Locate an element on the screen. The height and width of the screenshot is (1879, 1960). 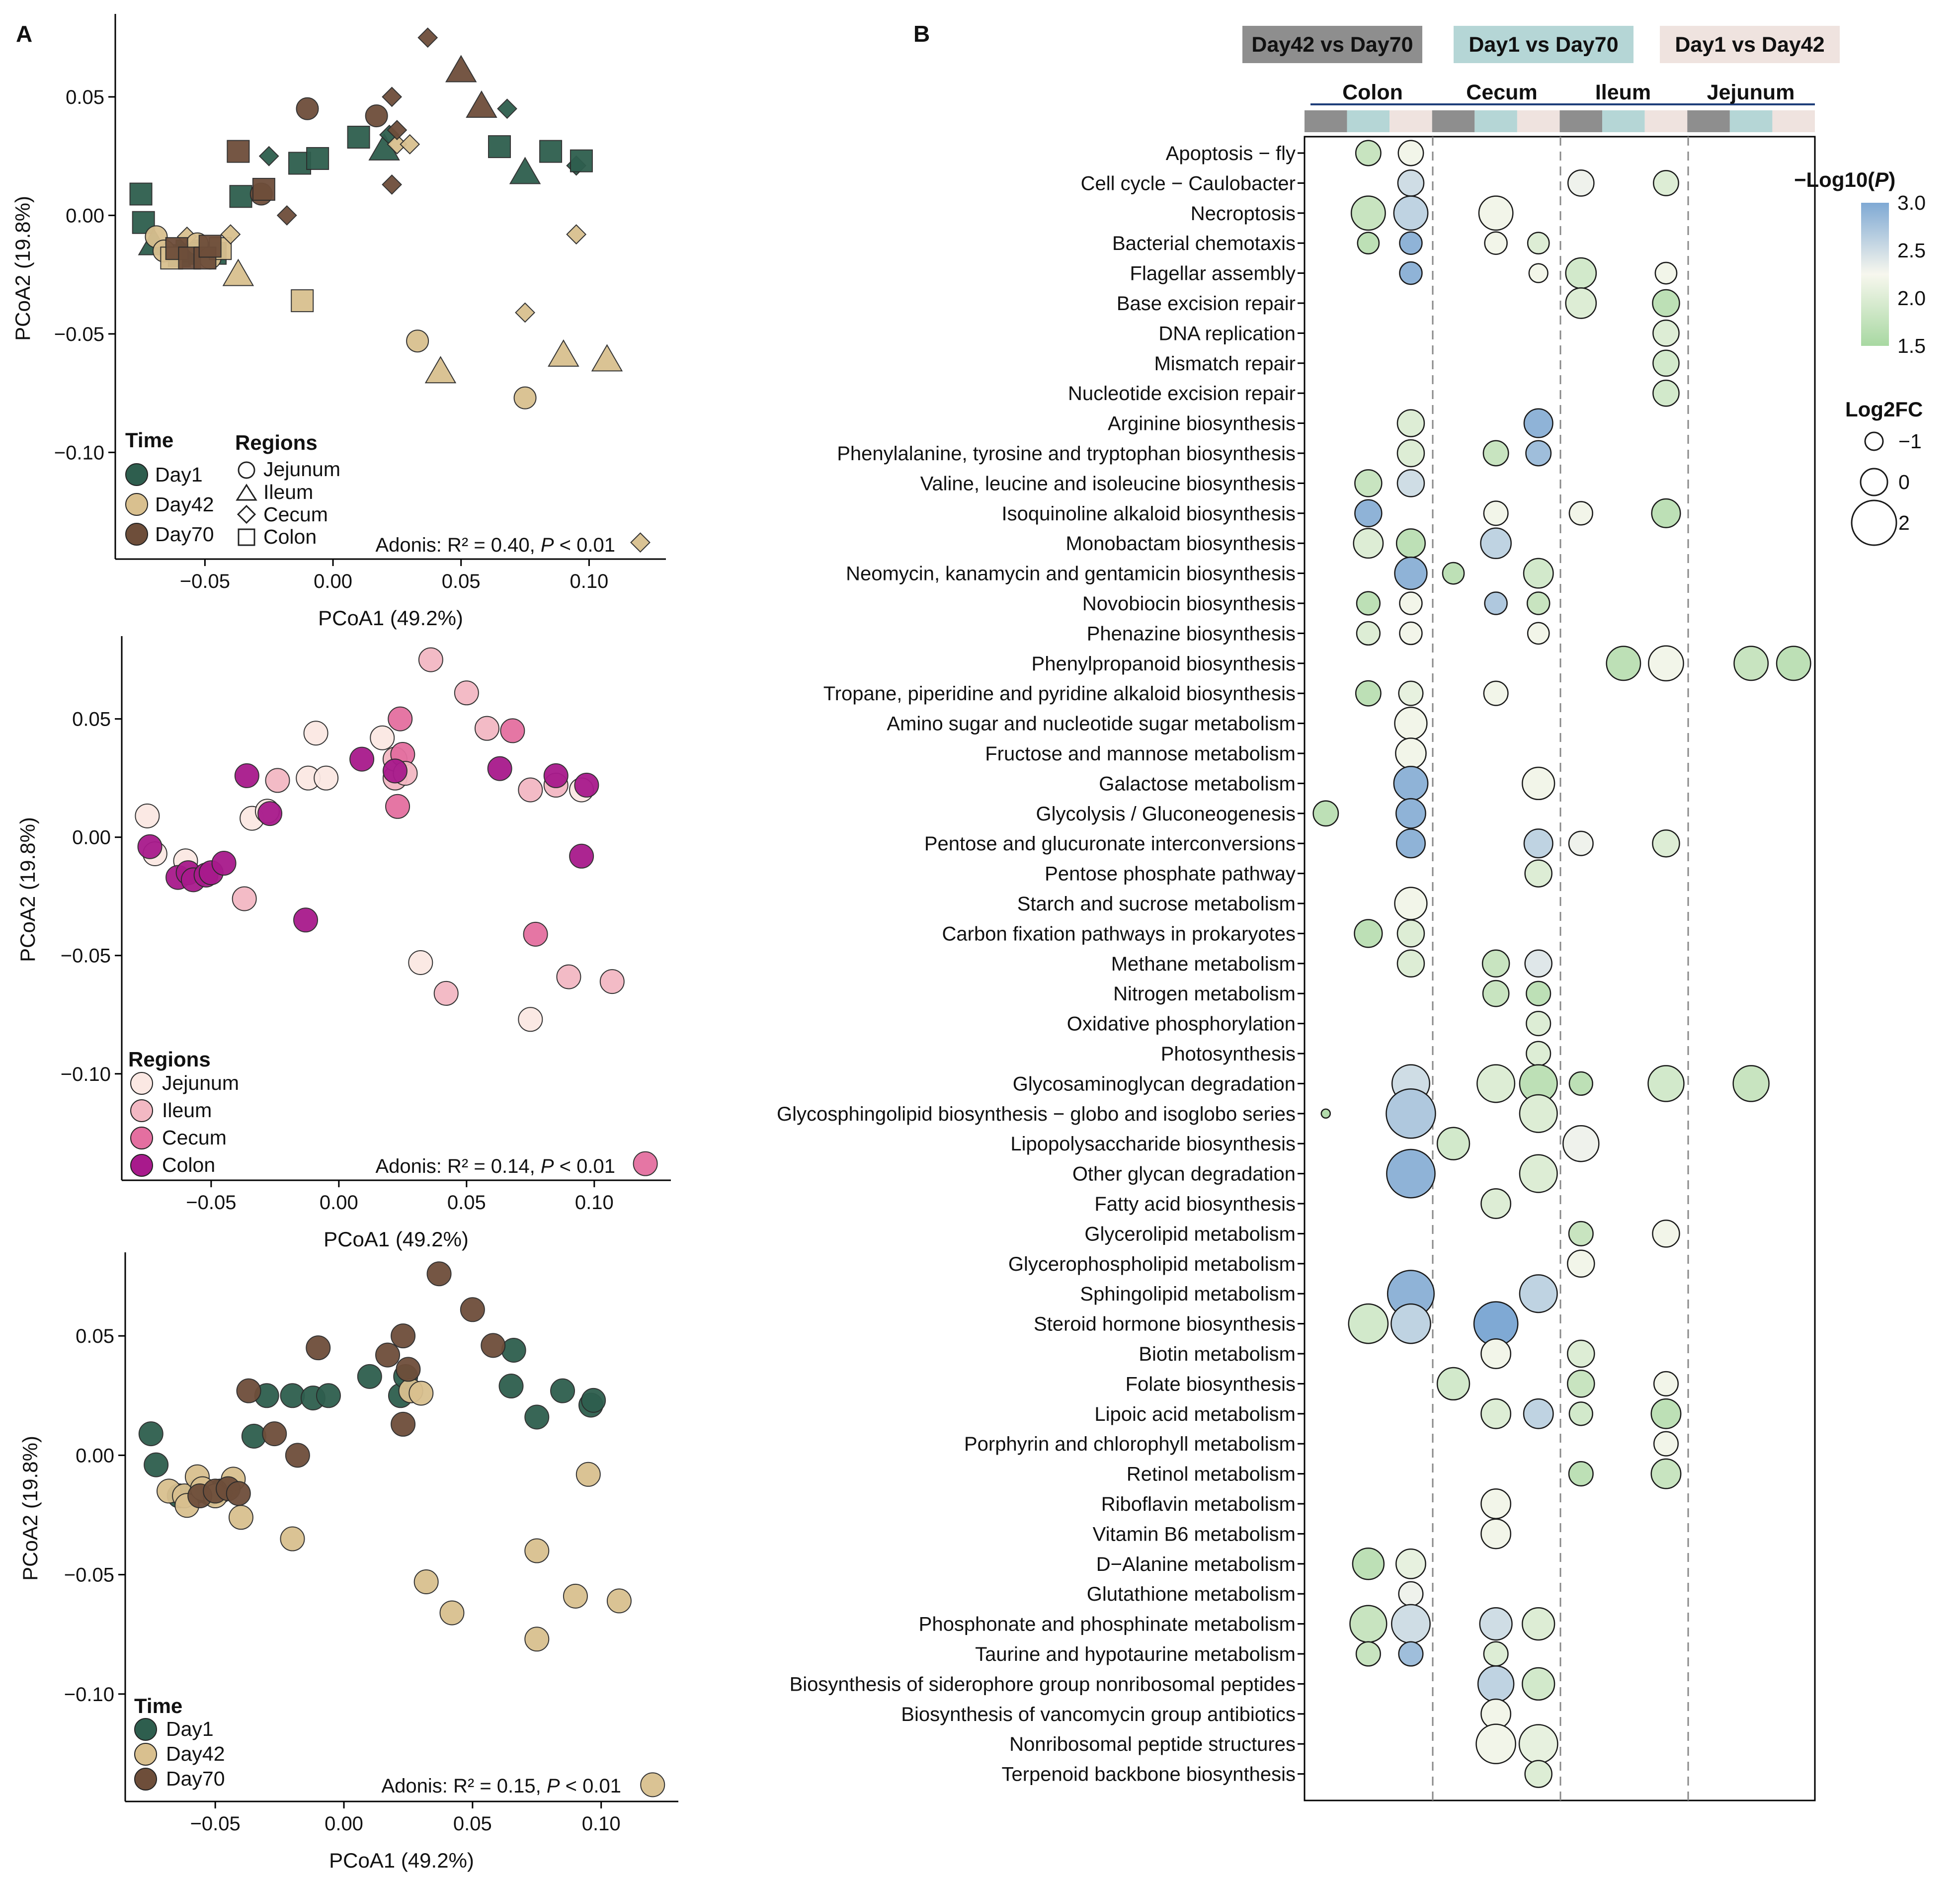
point-day42-diamond is located at coordinates (577, 235).